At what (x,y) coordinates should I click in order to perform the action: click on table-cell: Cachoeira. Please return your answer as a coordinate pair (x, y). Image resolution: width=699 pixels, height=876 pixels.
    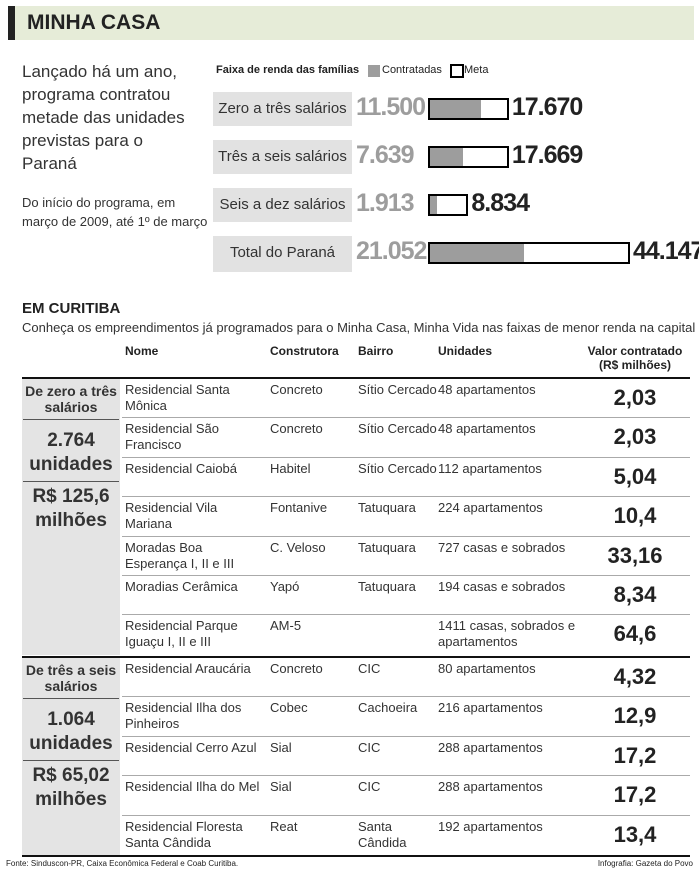
    Looking at the image, I should click on (388, 708).